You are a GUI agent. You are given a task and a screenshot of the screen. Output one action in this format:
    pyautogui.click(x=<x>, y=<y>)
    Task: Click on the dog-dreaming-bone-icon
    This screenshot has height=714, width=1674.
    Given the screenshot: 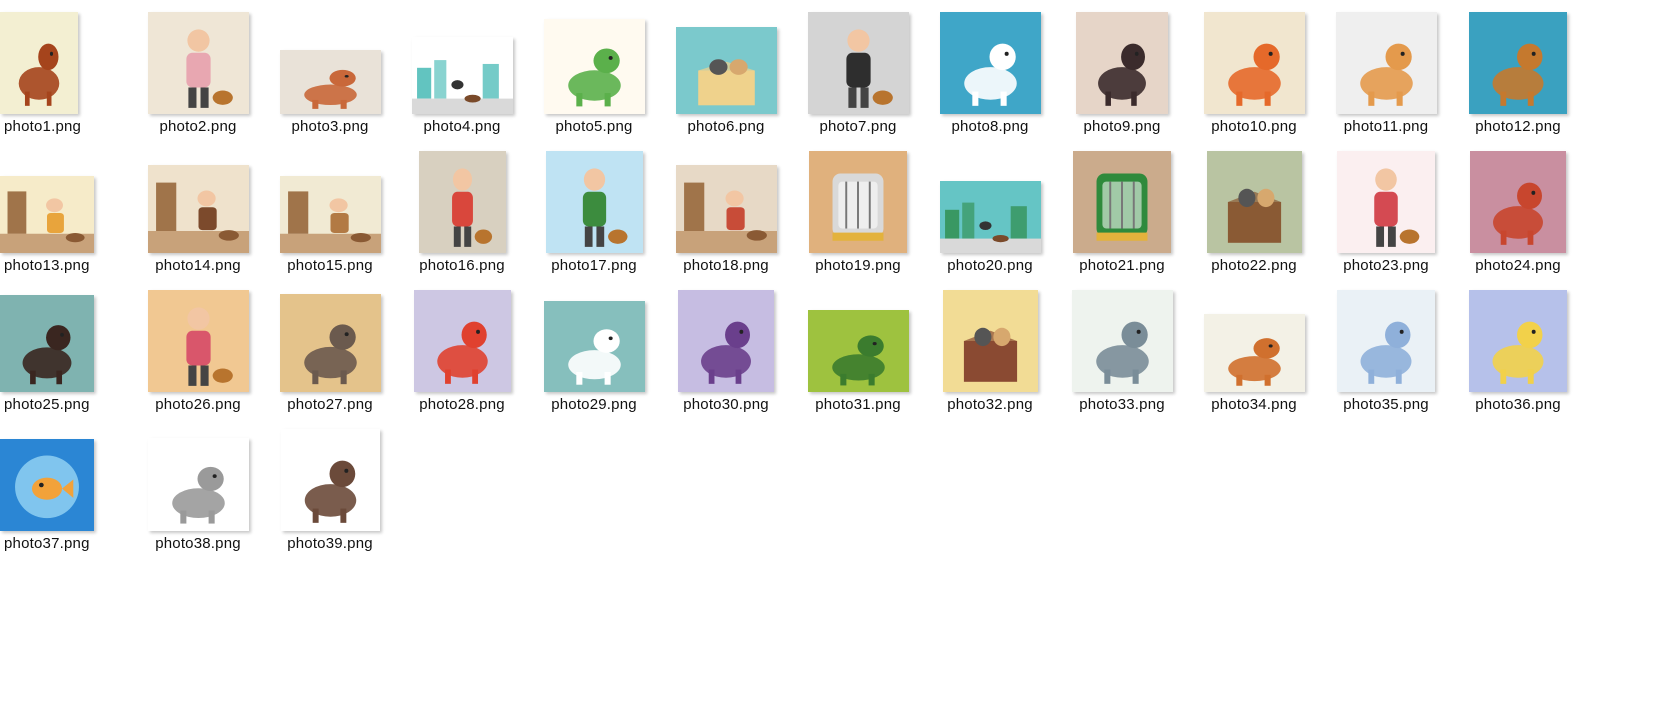 What is the action you would take?
    pyautogui.click(x=1386, y=341)
    